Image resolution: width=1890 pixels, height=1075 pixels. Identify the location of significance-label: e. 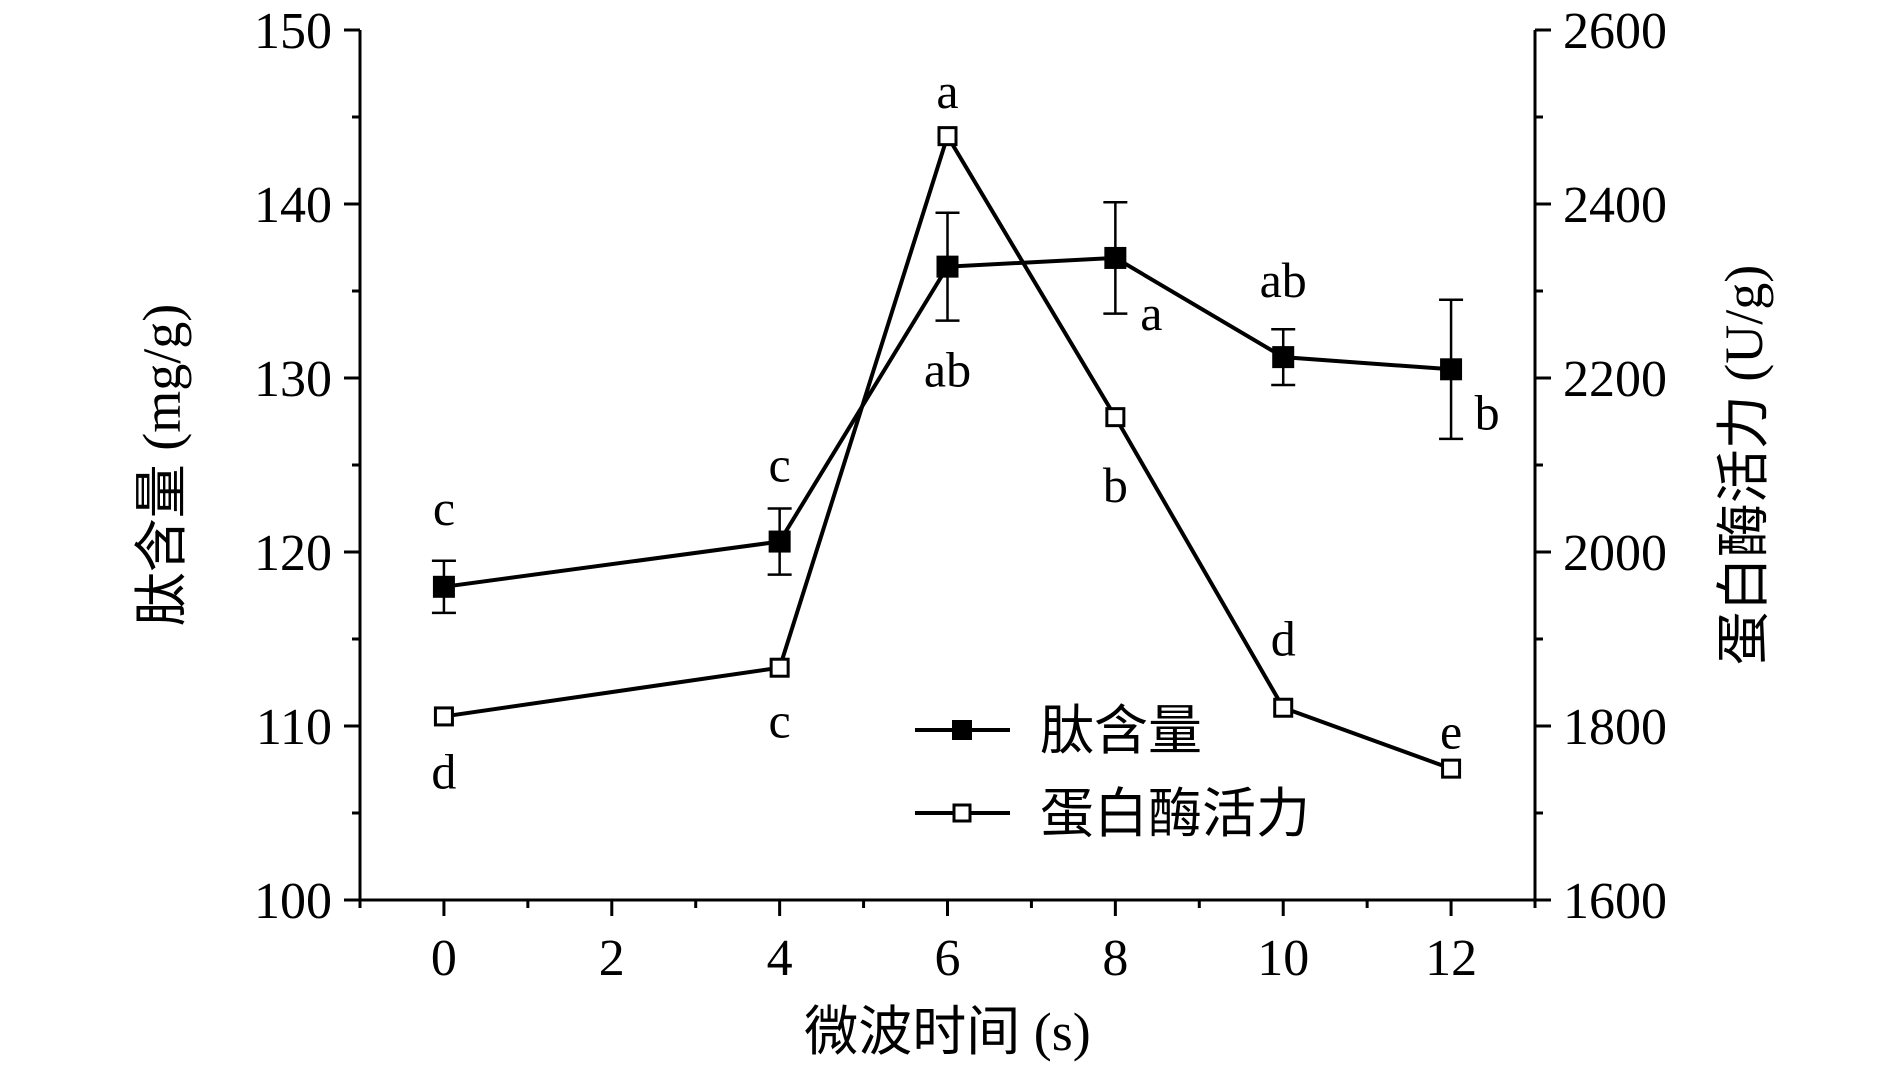
(1451, 732).